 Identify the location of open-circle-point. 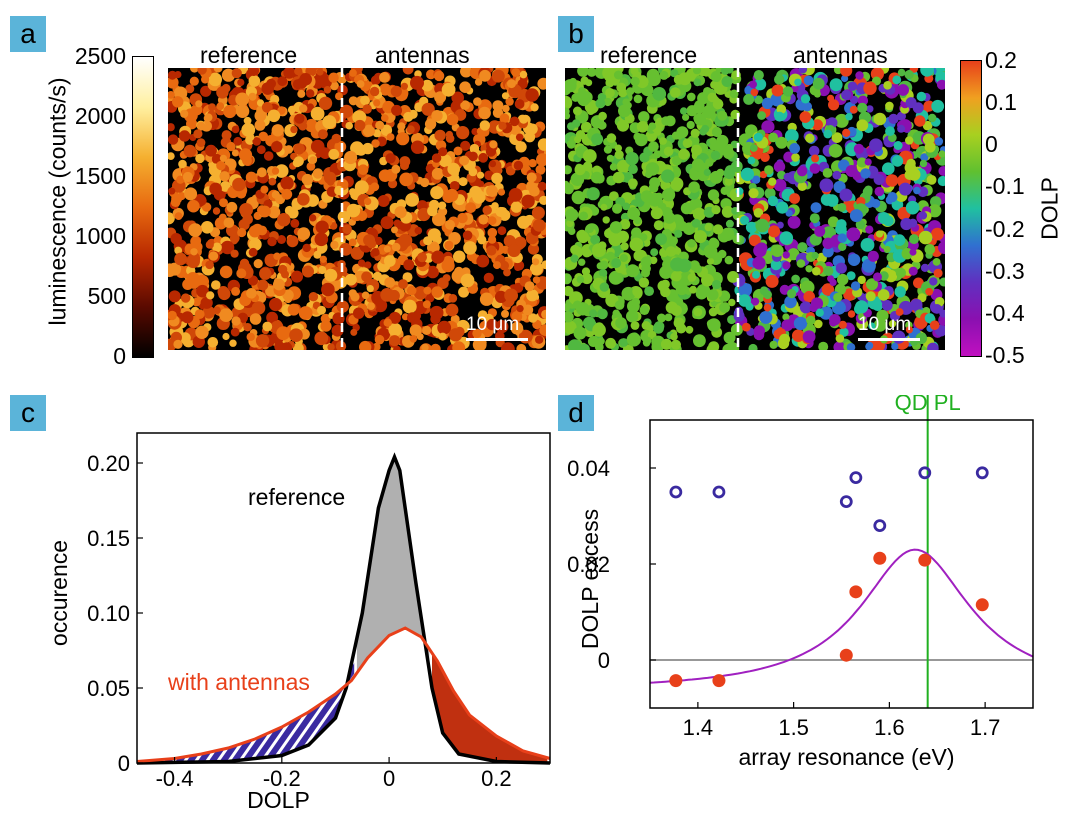
(846, 501).